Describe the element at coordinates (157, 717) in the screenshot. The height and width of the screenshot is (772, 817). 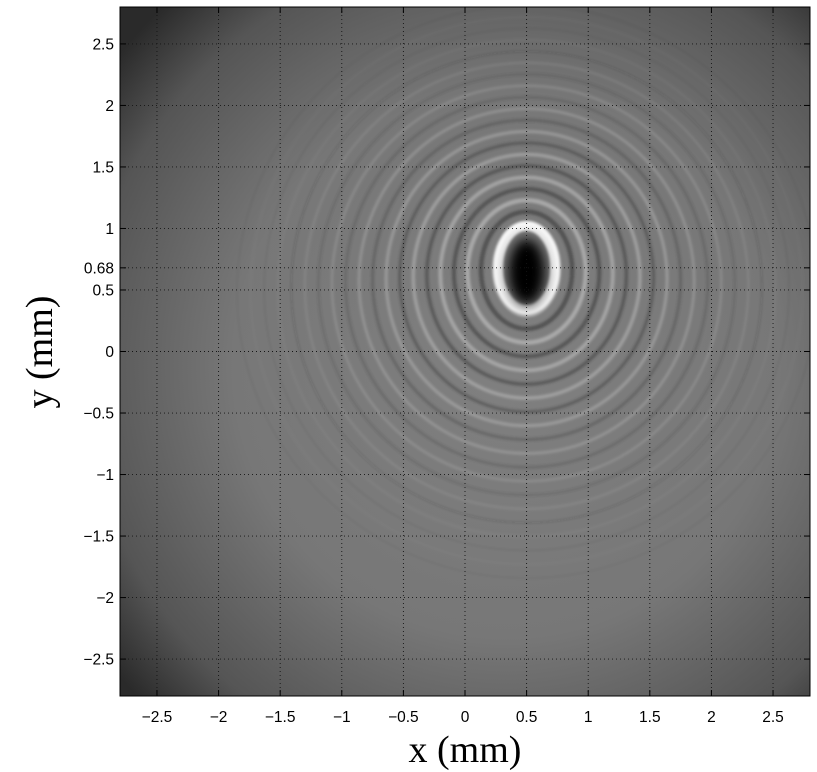
I see `x-tick-label: −2.5` at that location.